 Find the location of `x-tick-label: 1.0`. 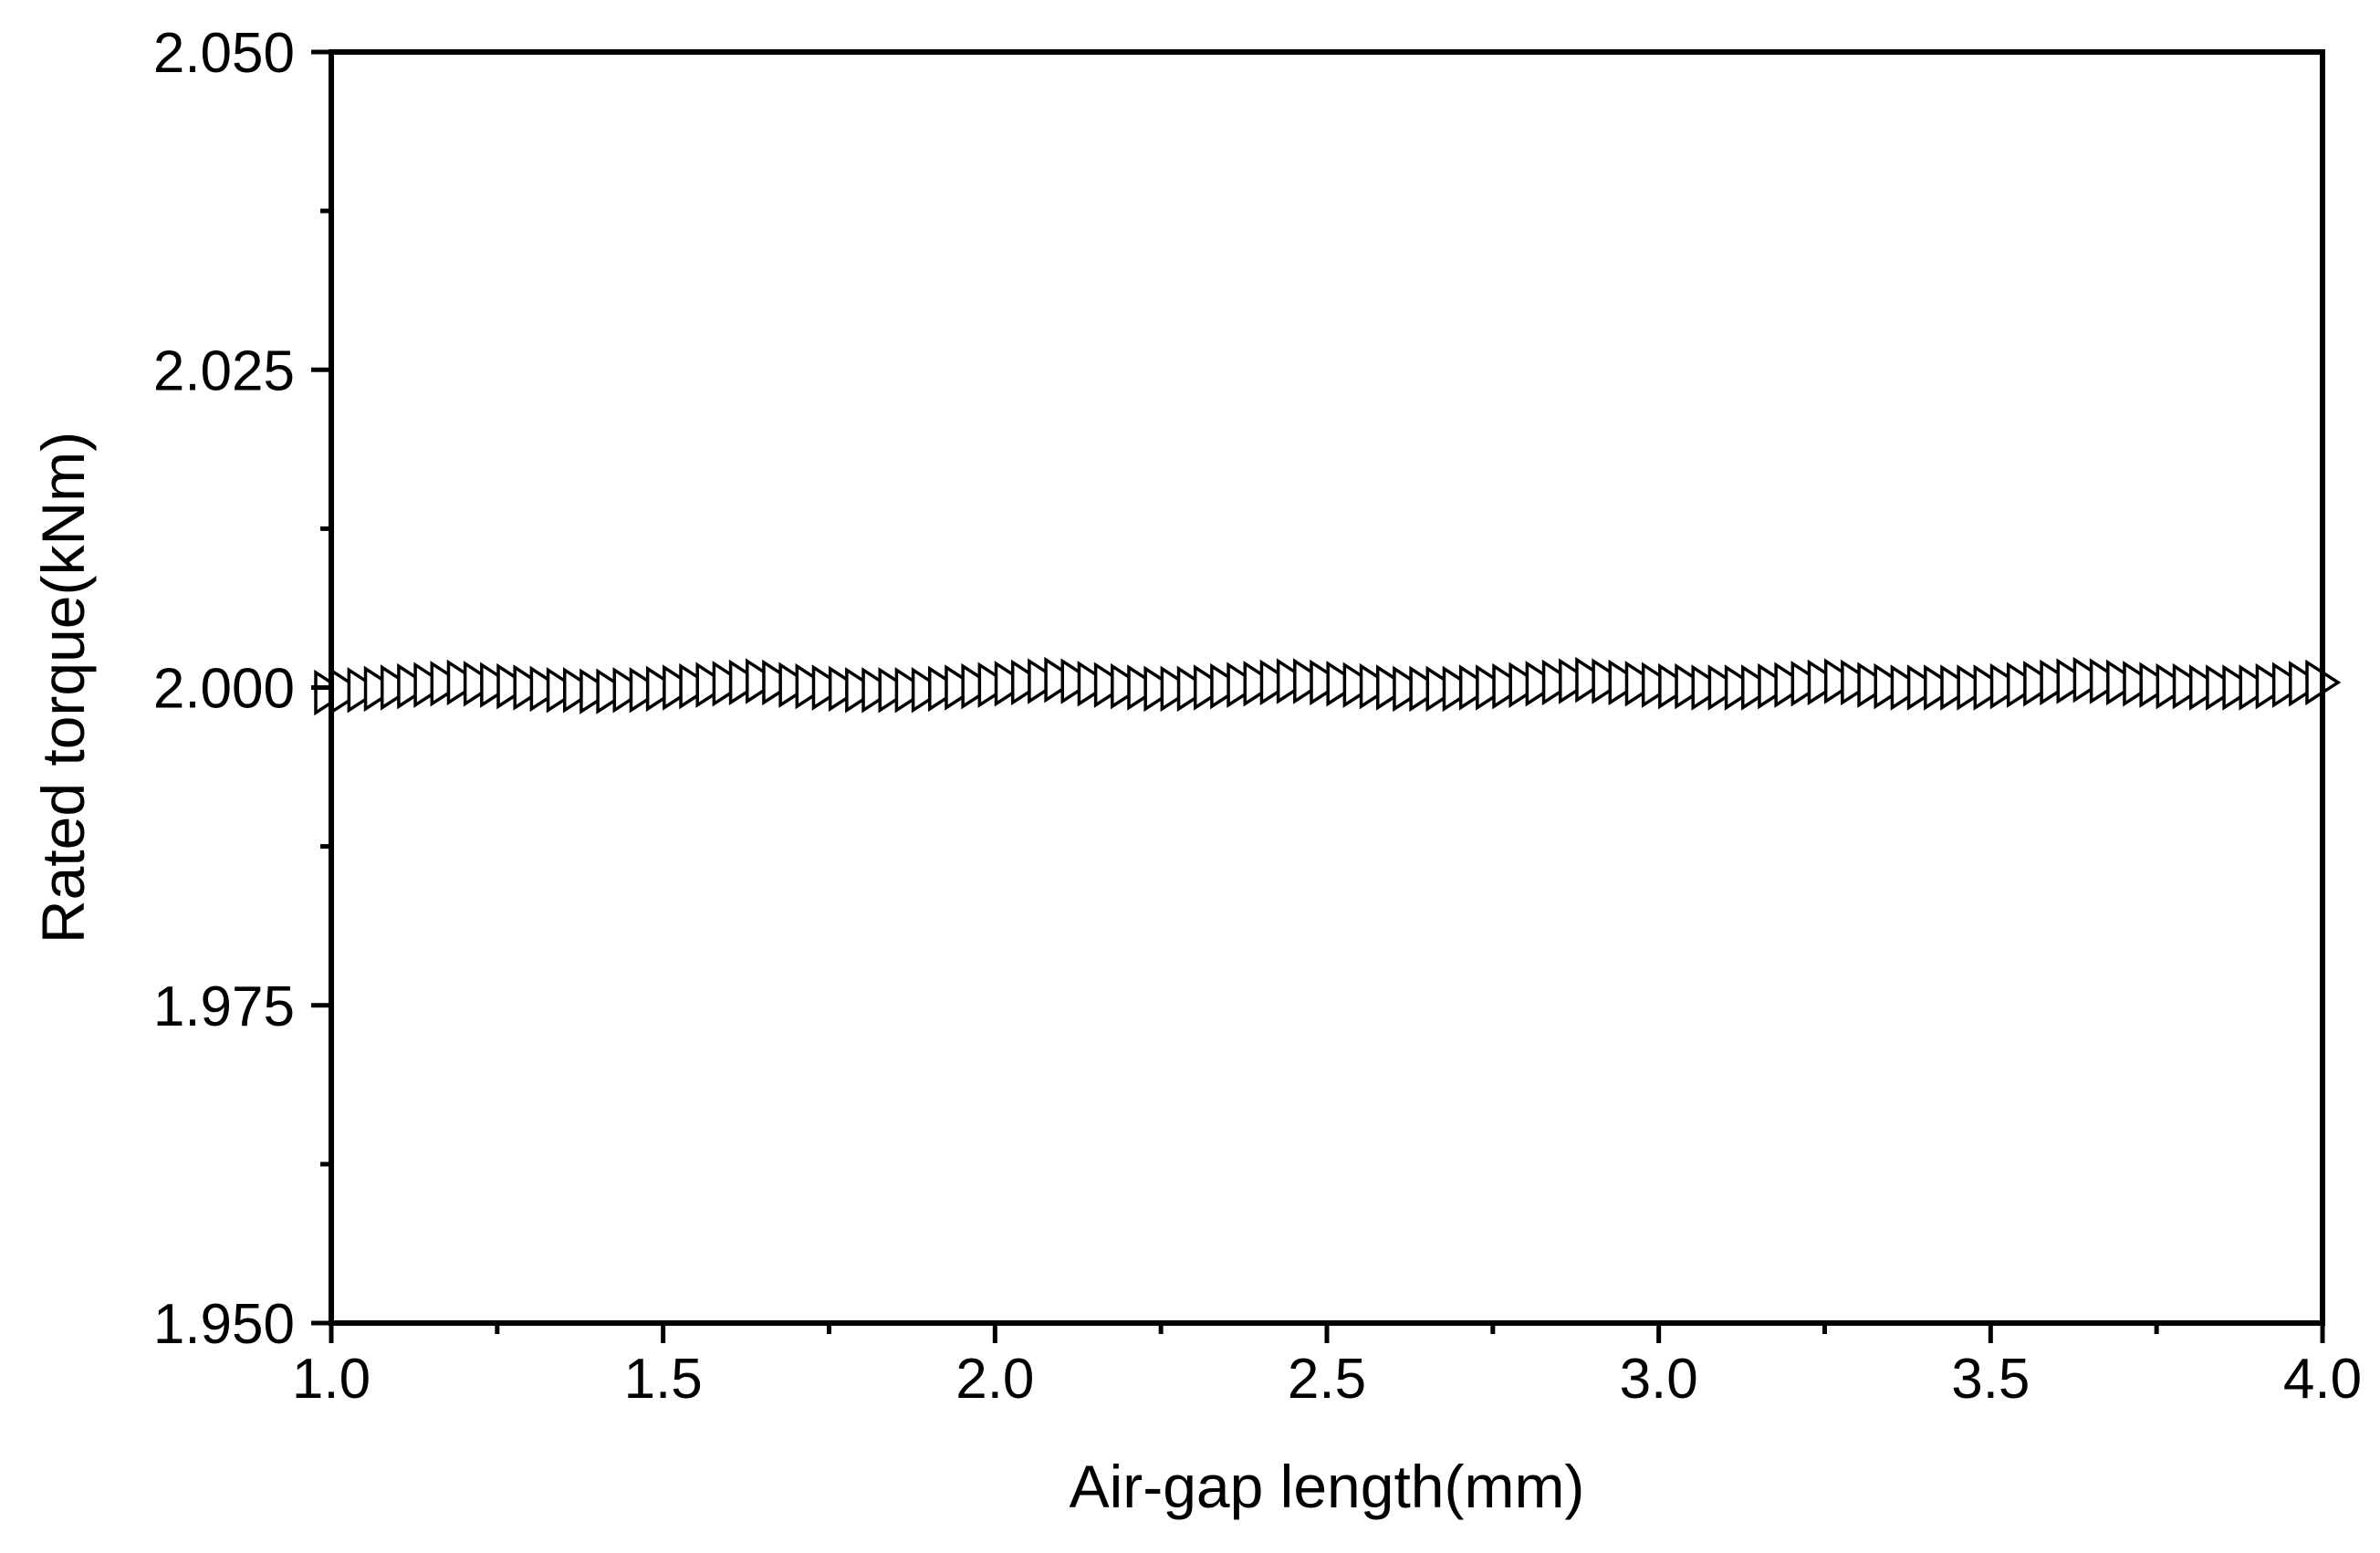

x-tick-label: 1.0 is located at coordinates (331, 1380).